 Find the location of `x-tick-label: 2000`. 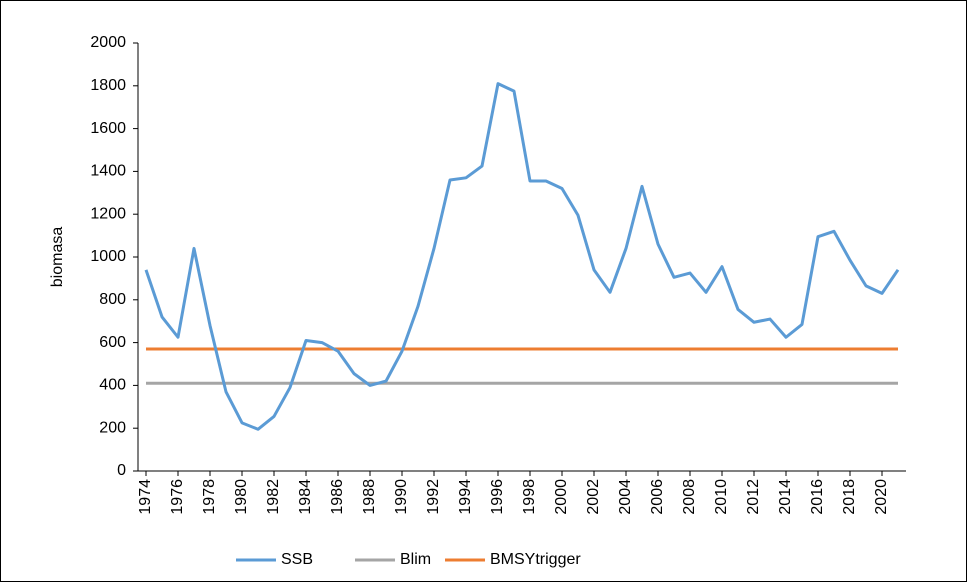

x-tick-label: 2000 is located at coordinates (561, 497).